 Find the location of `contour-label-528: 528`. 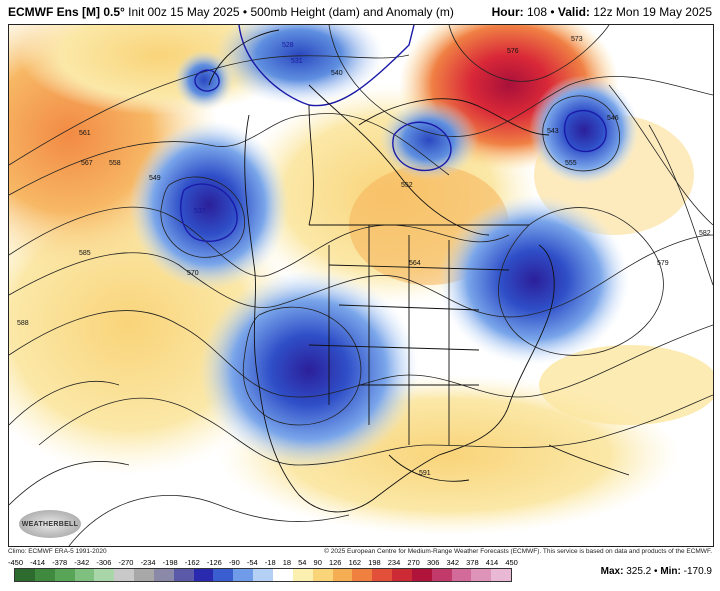

contour-label-528: 528 is located at coordinates (288, 45).